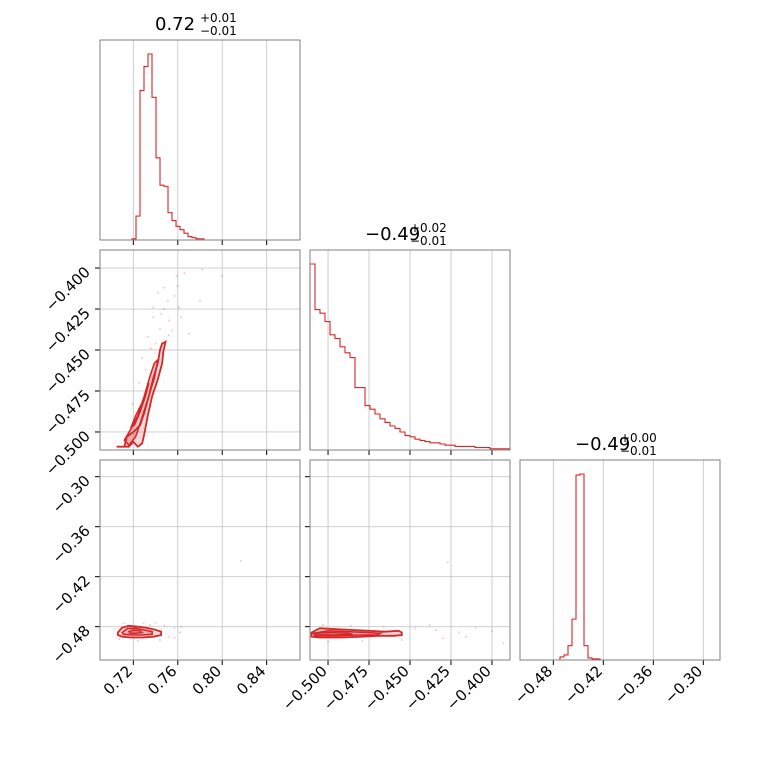  I want to click on x-tick-label: −0.42, so click(583, 684).